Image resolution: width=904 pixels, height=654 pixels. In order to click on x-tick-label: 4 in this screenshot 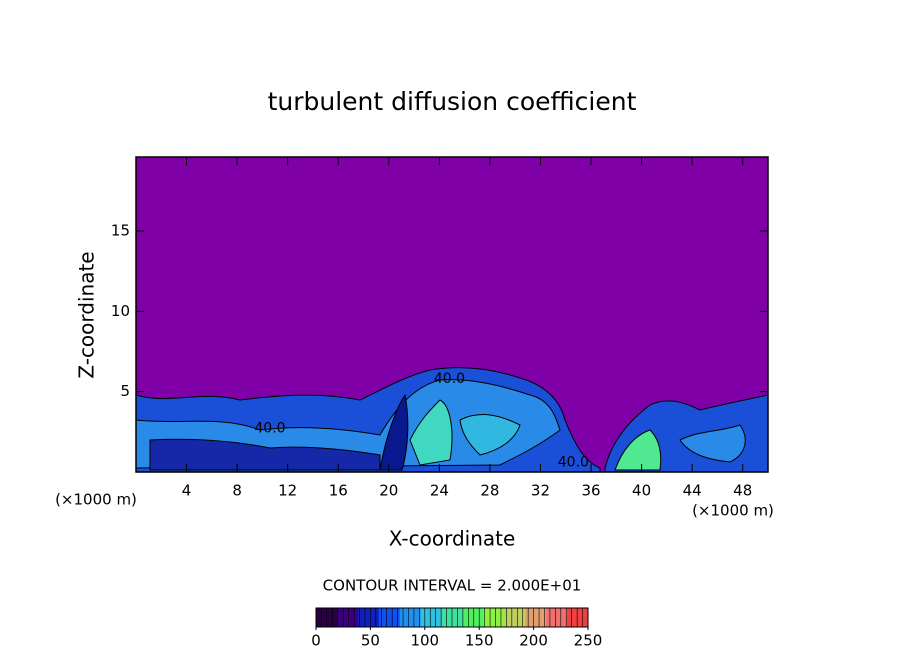, I will do `click(187, 491)`.